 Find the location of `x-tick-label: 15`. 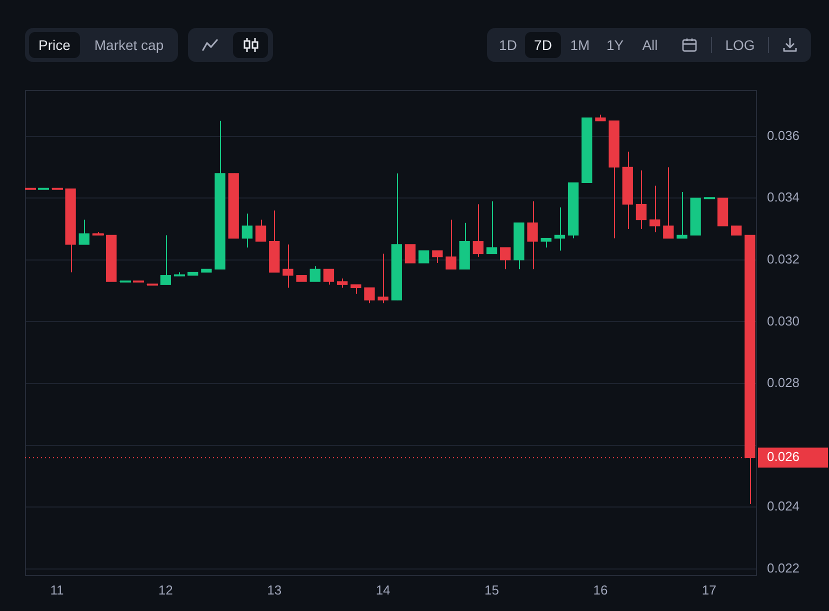

x-tick-label: 15 is located at coordinates (491, 590).